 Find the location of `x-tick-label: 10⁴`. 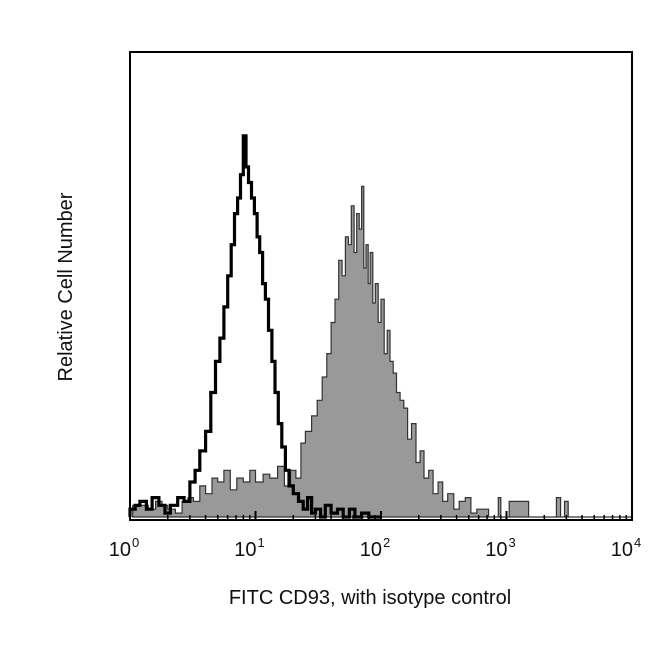

x-tick-label: 10⁴ is located at coordinates (626, 548).